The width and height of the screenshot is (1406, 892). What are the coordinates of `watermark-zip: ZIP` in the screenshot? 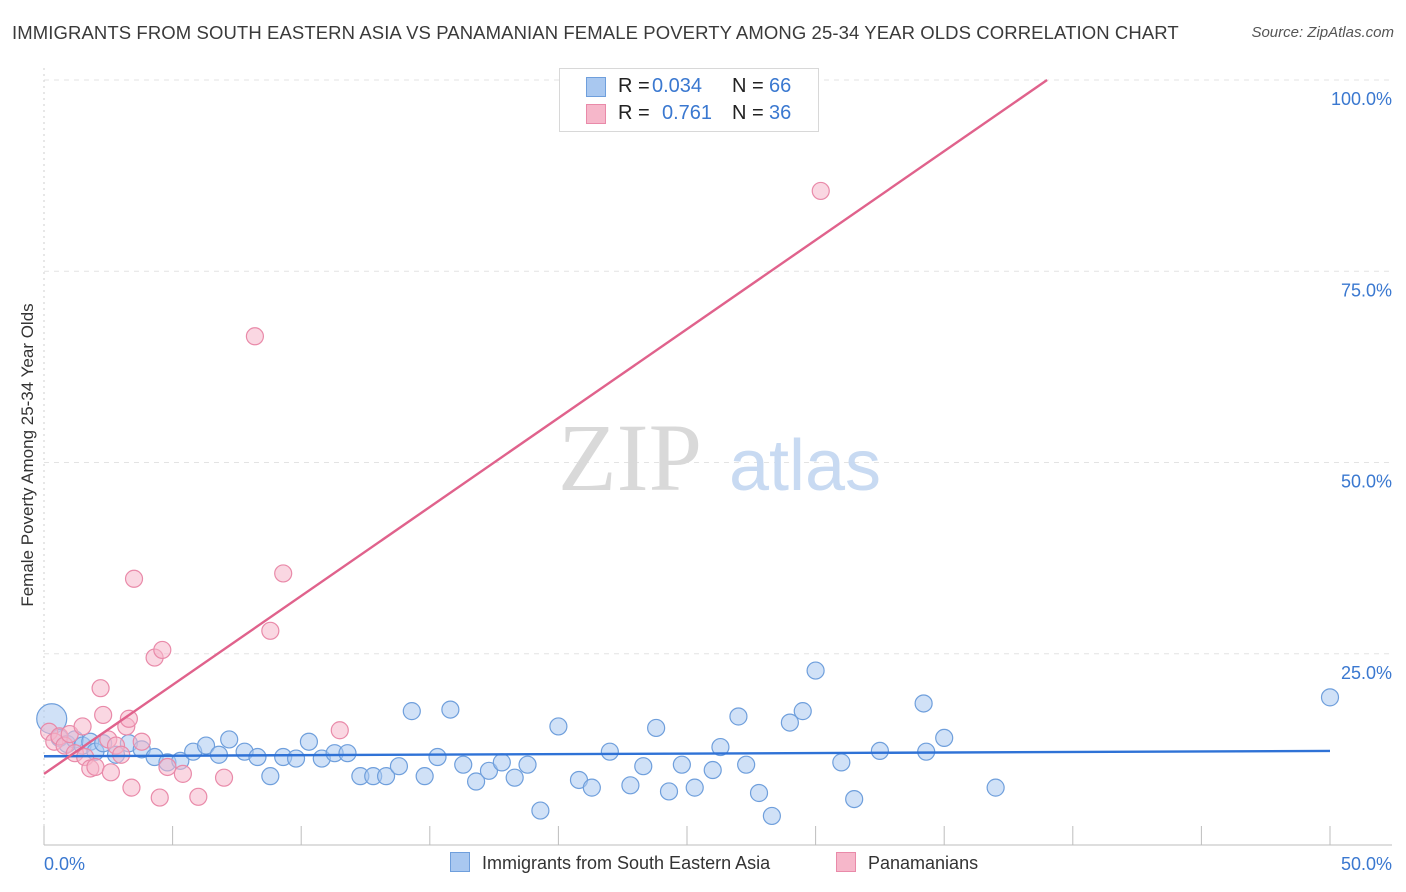 It's located at (630, 457).